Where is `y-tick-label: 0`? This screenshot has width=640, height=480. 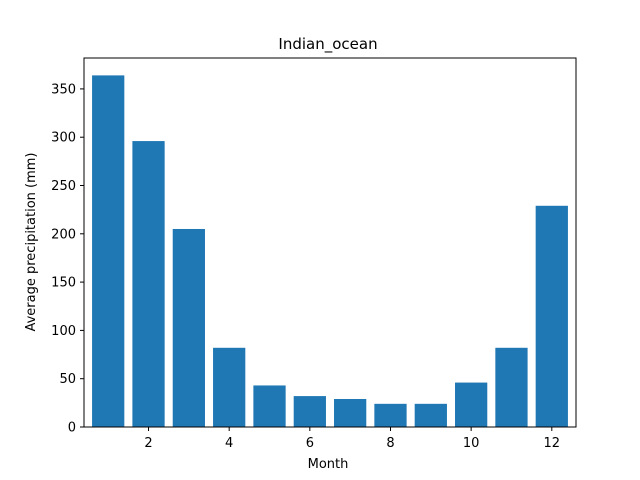
y-tick-label: 0 is located at coordinates (72, 428).